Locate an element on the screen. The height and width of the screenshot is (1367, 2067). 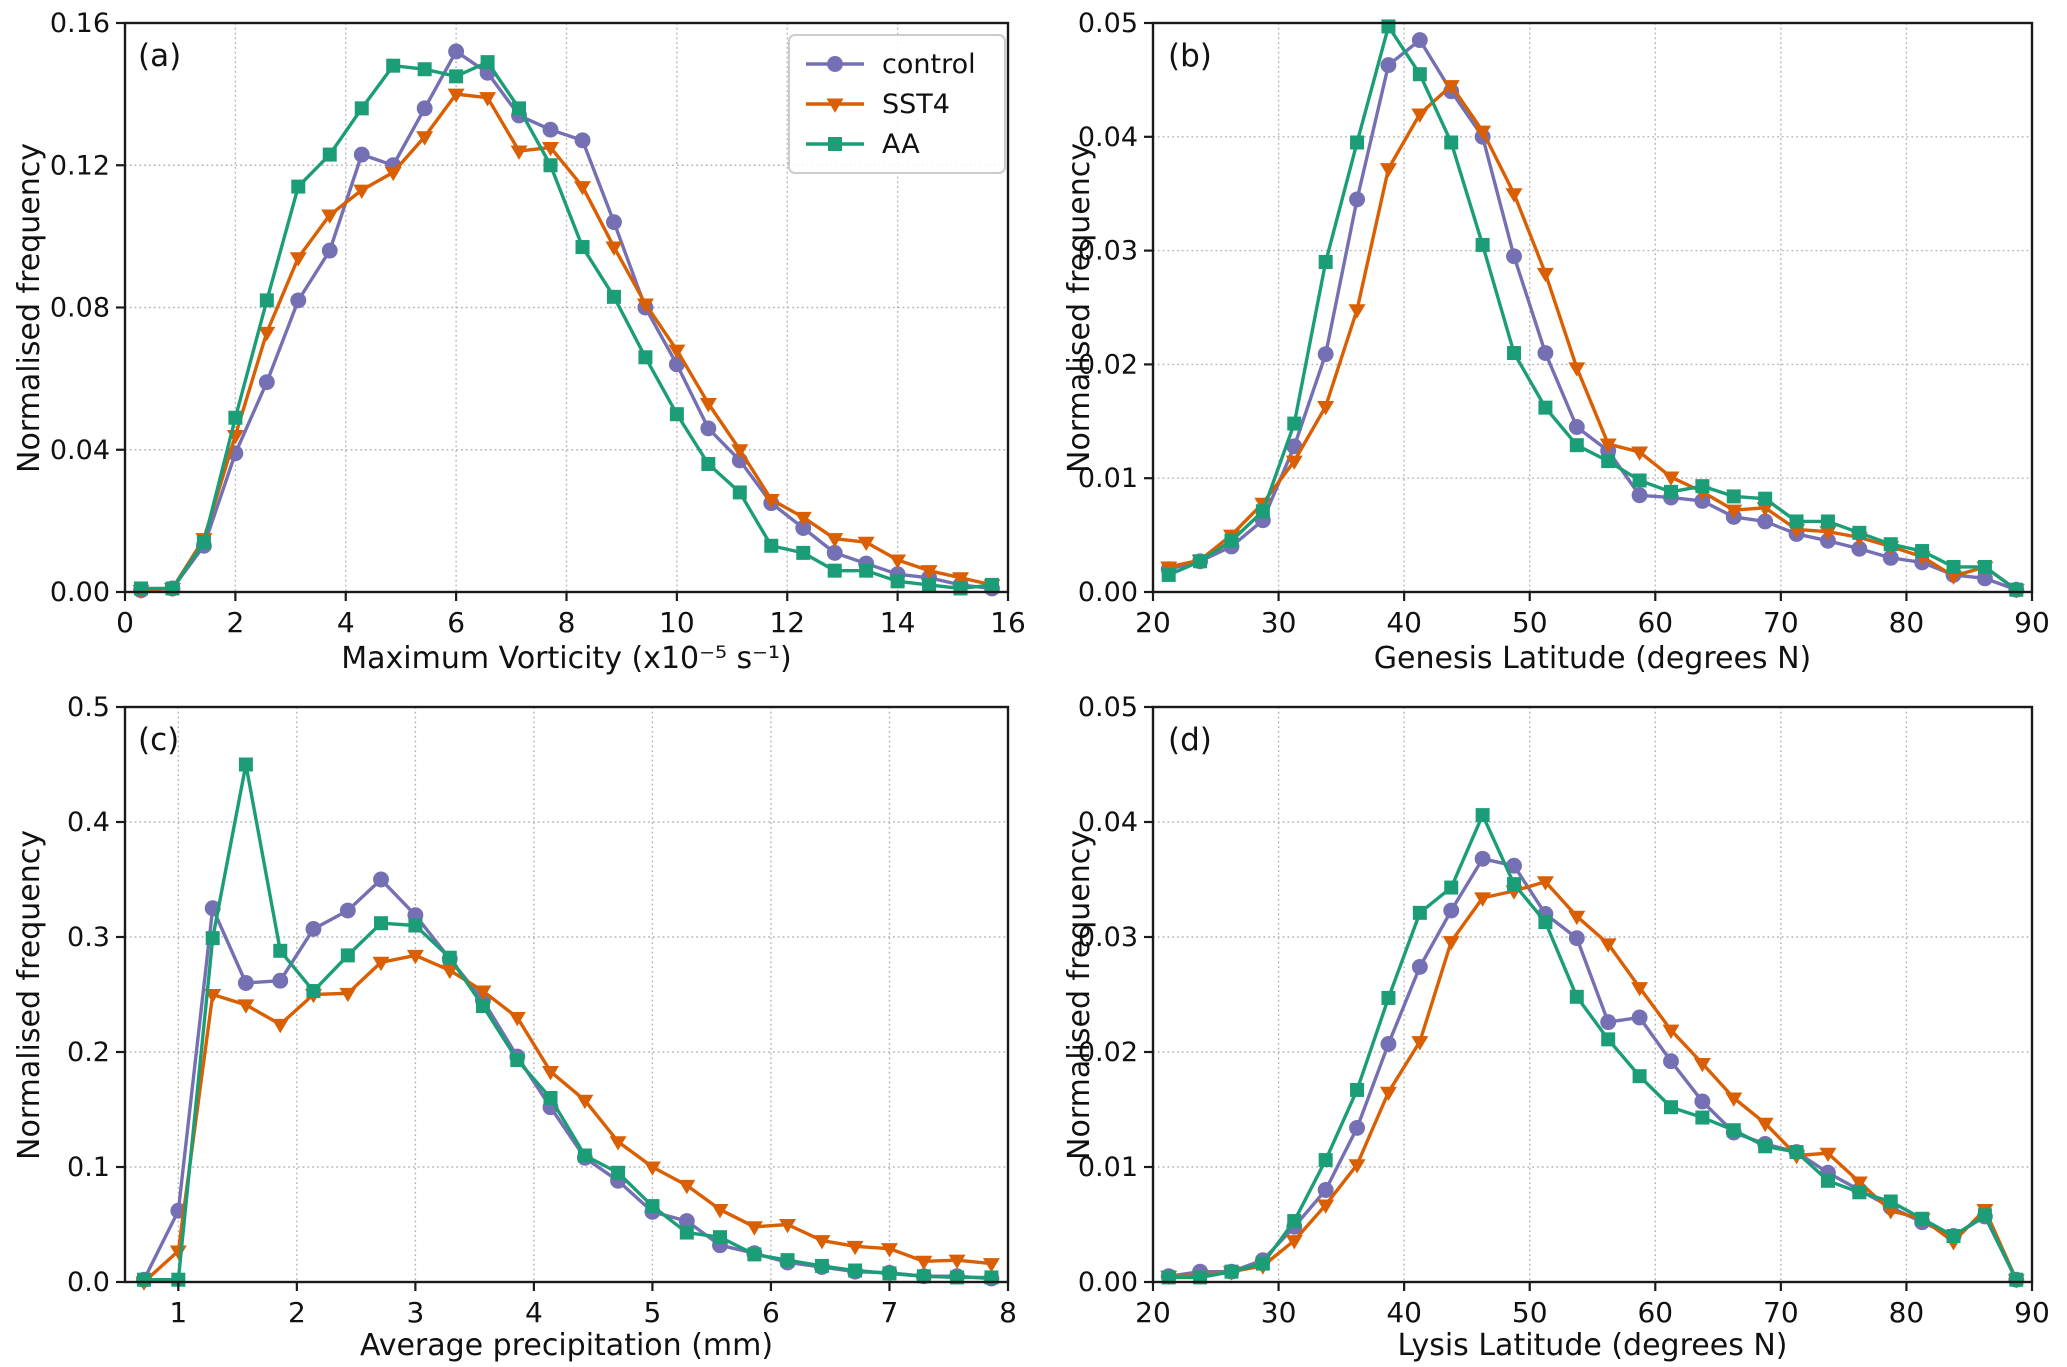
aa-line-marker-icon is located at coordinates (835, 144).